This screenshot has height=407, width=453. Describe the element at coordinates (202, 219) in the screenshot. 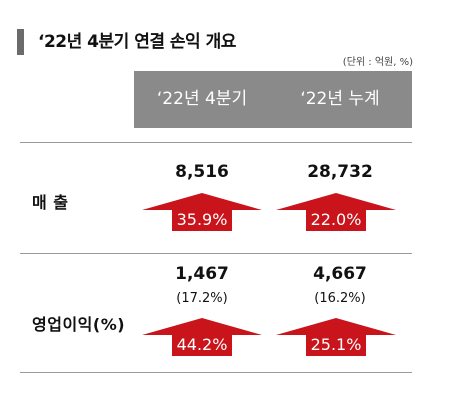

I see `revenue-q4-growth: 35.9%` at that location.